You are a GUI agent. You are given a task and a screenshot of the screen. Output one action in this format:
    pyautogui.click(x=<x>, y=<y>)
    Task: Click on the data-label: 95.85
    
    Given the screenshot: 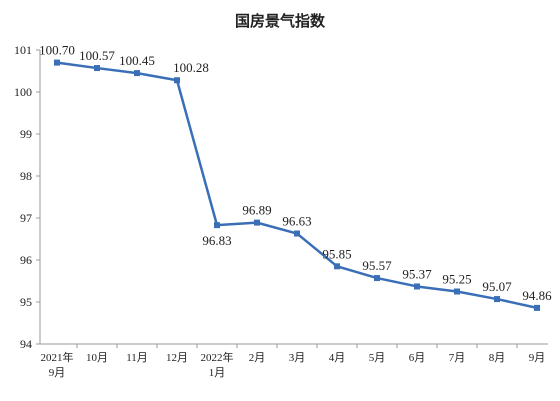 What is the action you would take?
    pyautogui.click(x=336, y=253)
    